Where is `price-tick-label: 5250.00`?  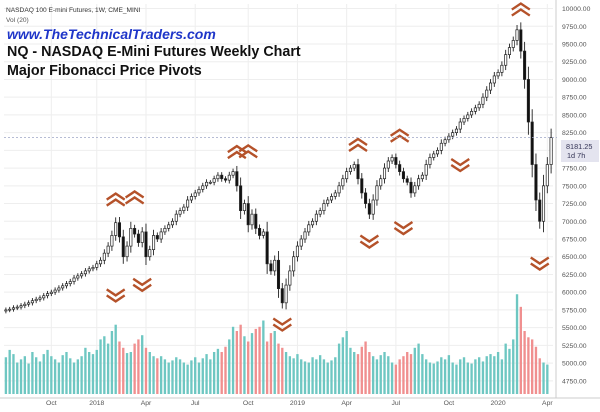 price-tick-label: 5250.00 is located at coordinates (574, 346).